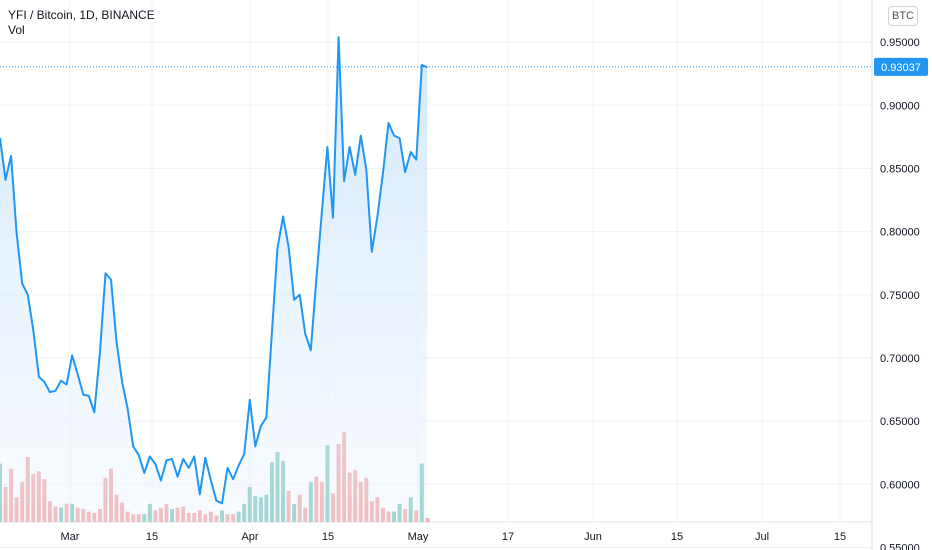  Describe the element at coordinates (508, 537) in the screenshot. I see `x-tick-label: 17` at that location.